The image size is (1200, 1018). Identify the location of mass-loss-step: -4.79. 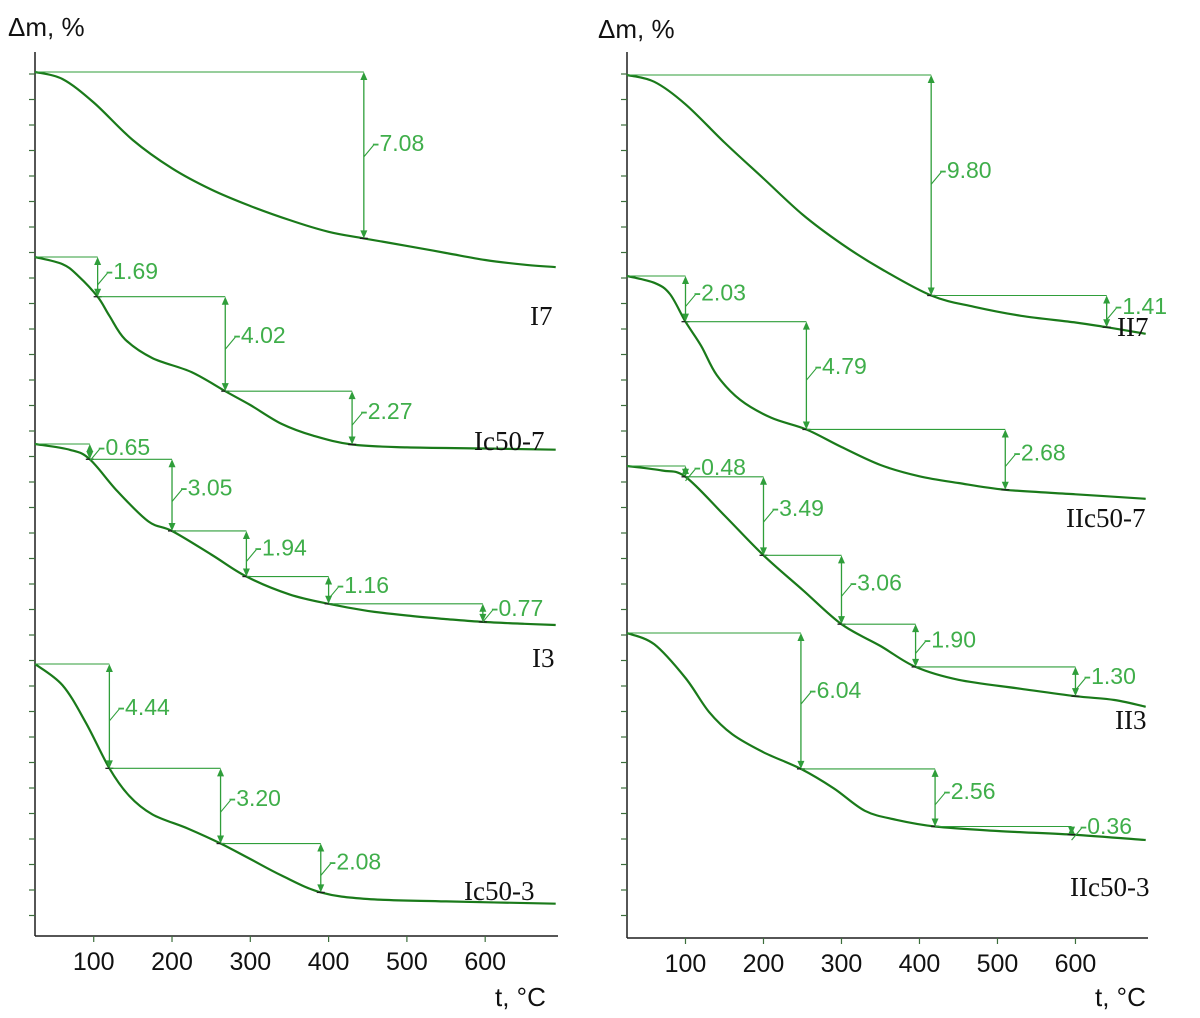
(776, 376).